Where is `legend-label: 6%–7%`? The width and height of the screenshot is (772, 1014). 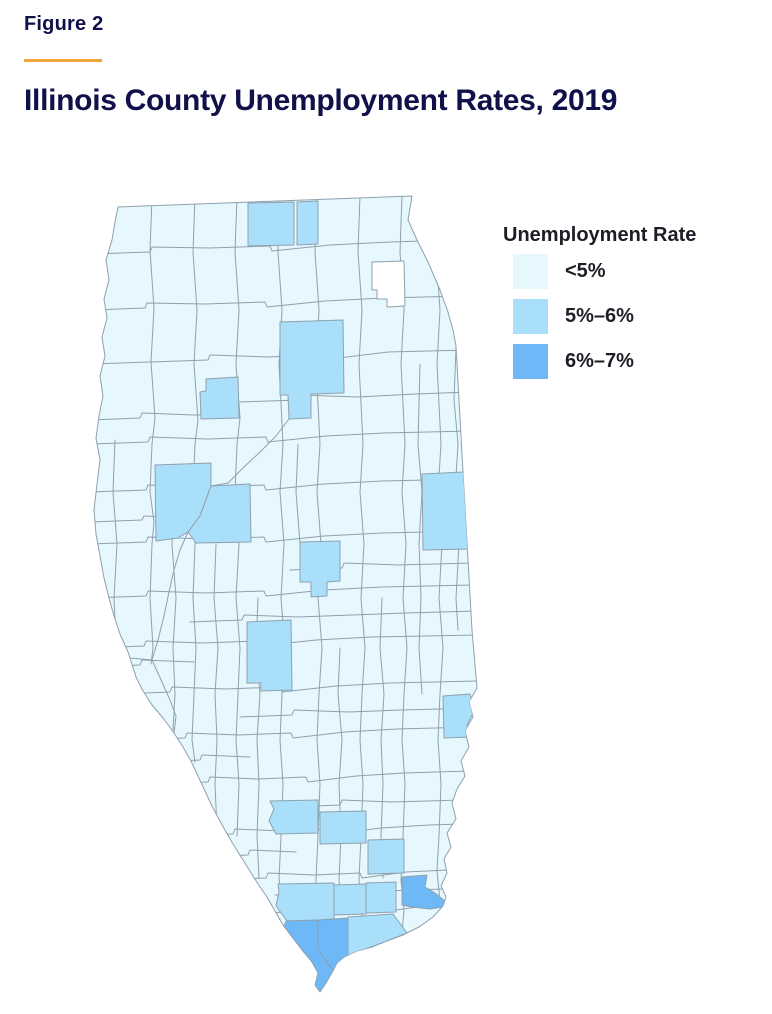 legend-label: 6%–7% is located at coordinates (599, 361).